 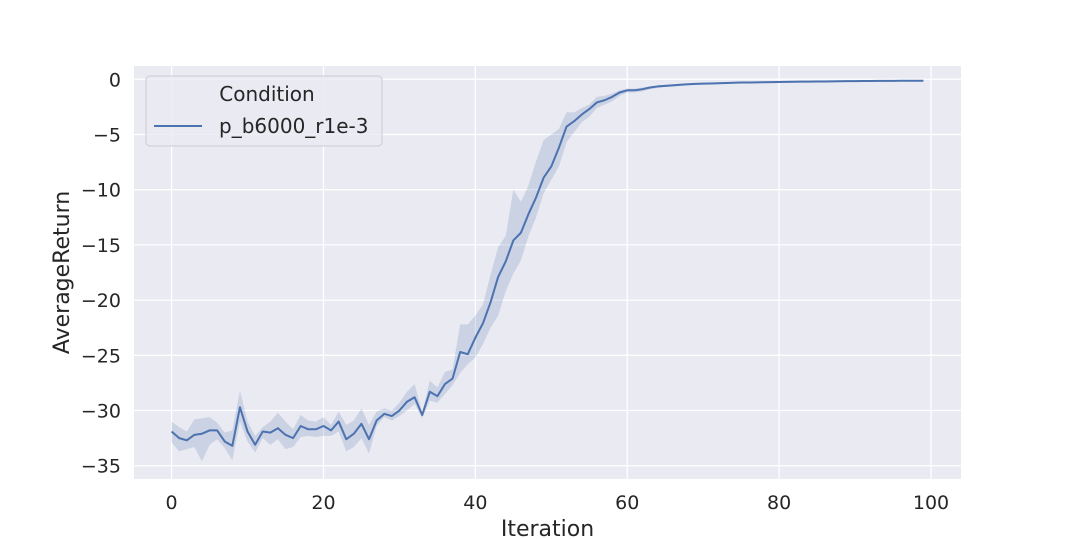 What do you see at coordinates (293, 126) in the screenshot?
I see `legend-entry-label: p_b6000_r1e-3` at bounding box center [293, 126].